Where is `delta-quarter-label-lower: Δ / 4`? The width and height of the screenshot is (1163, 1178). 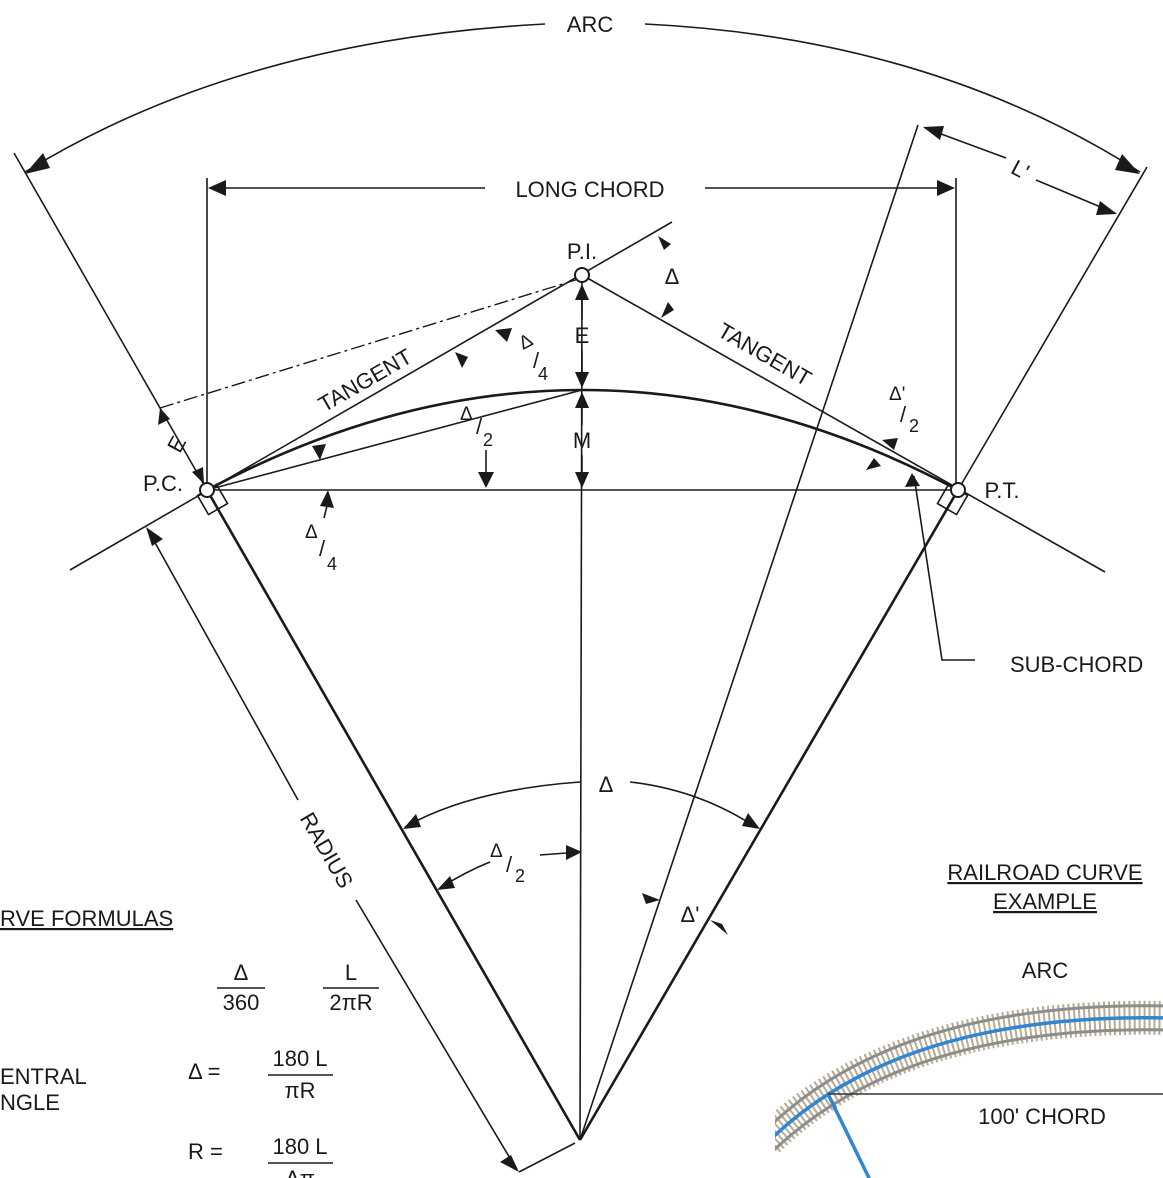 delta-quarter-label-lower: Δ / 4 is located at coordinates (321, 548).